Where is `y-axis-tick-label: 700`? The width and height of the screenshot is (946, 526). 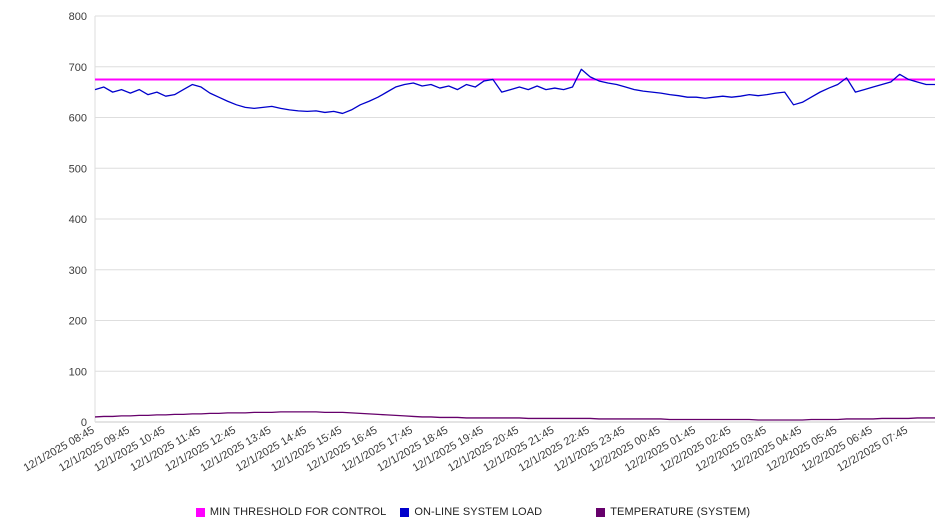
y-axis-tick-label: 700 is located at coordinates (78, 68).